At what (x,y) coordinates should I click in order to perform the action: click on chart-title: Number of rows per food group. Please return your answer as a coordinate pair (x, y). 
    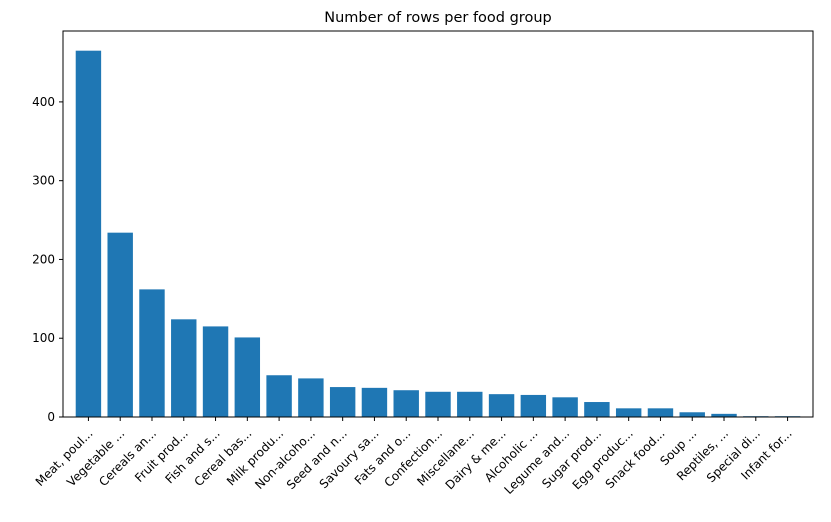
    Looking at the image, I should click on (437, 18).